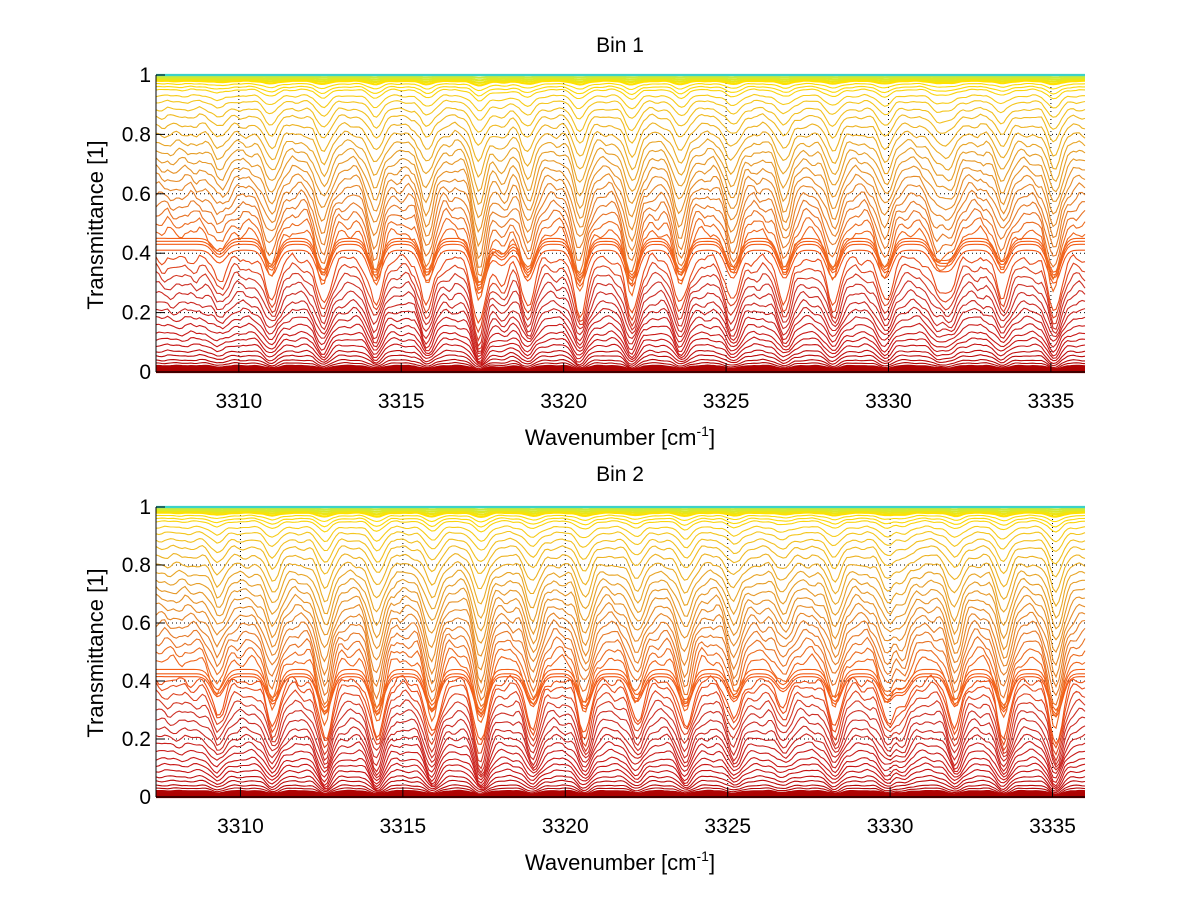 This screenshot has width=1200, height=901. What do you see at coordinates (620, 436) in the screenshot?
I see `x-axis-label: Wavenumber [cm-1]` at bounding box center [620, 436].